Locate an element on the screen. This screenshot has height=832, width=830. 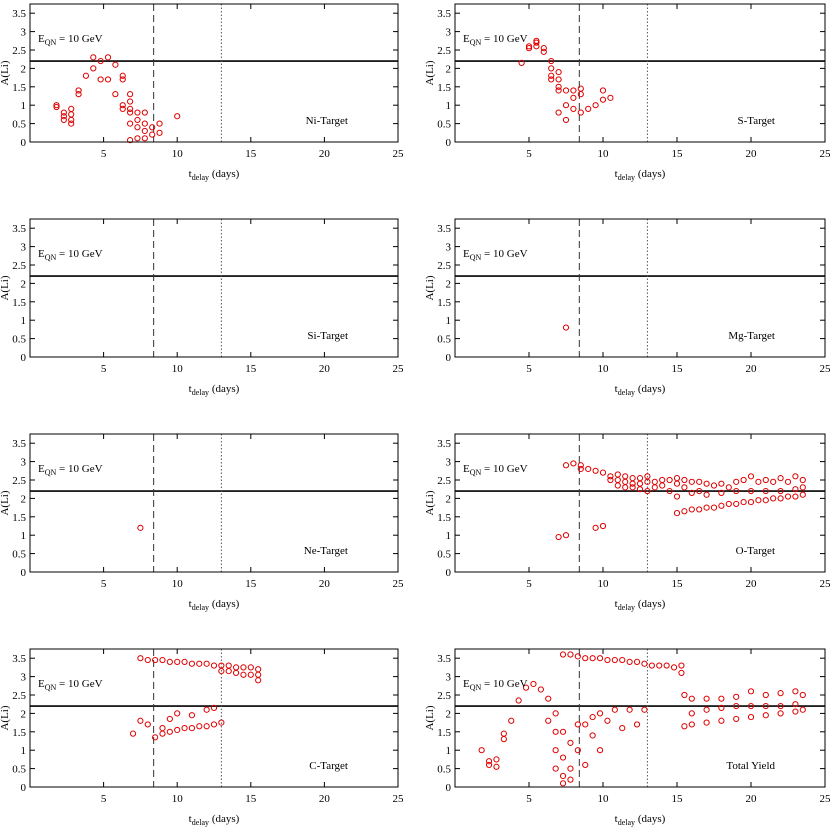
y-axis-label: A(Li) is located at coordinates (5, 502).